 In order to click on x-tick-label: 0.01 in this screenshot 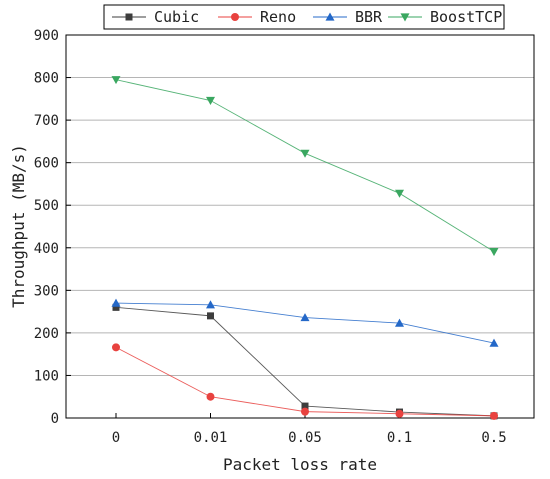, I will do `click(211, 438)`.